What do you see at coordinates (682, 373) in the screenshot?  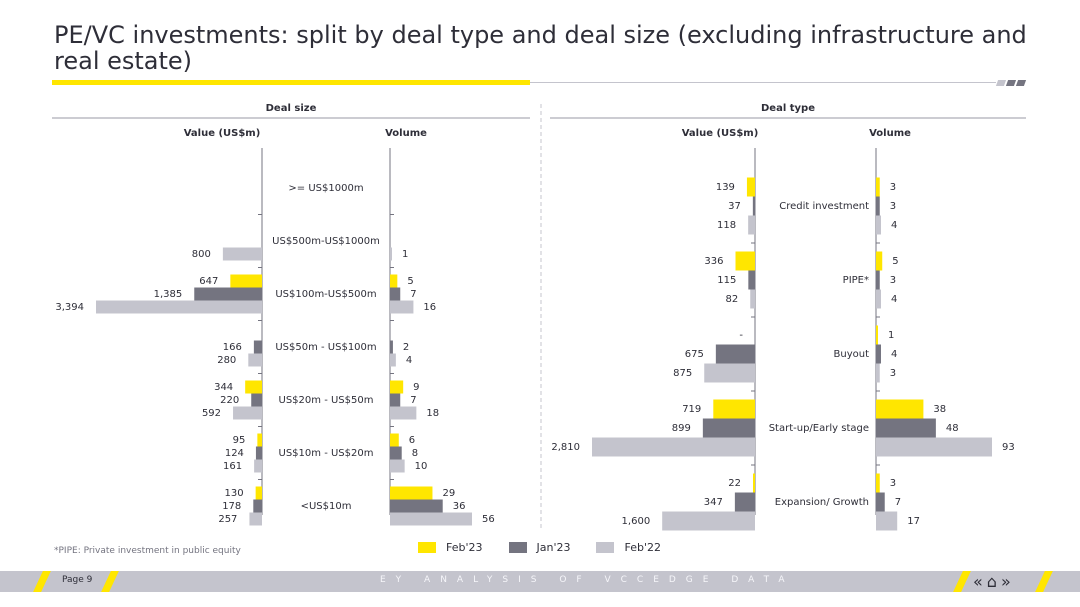 I see `type-value-label: 875` at bounding box center [682, 373].